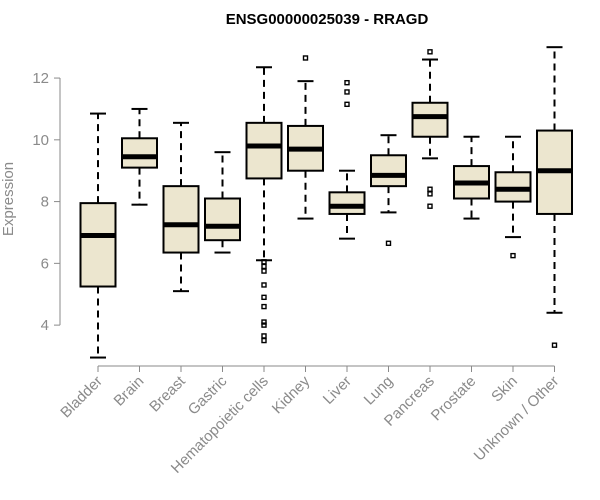 This screenshot has height=500, width=600. I want to click on x-tick-label: Liver, so click(337, 390).